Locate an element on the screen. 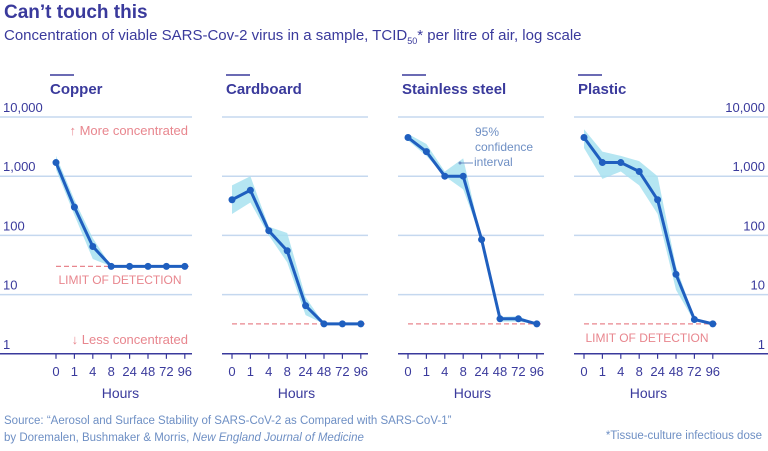 The image size is (768, 451). ci-annotation-line: interval is located at coordinates (493, 162).